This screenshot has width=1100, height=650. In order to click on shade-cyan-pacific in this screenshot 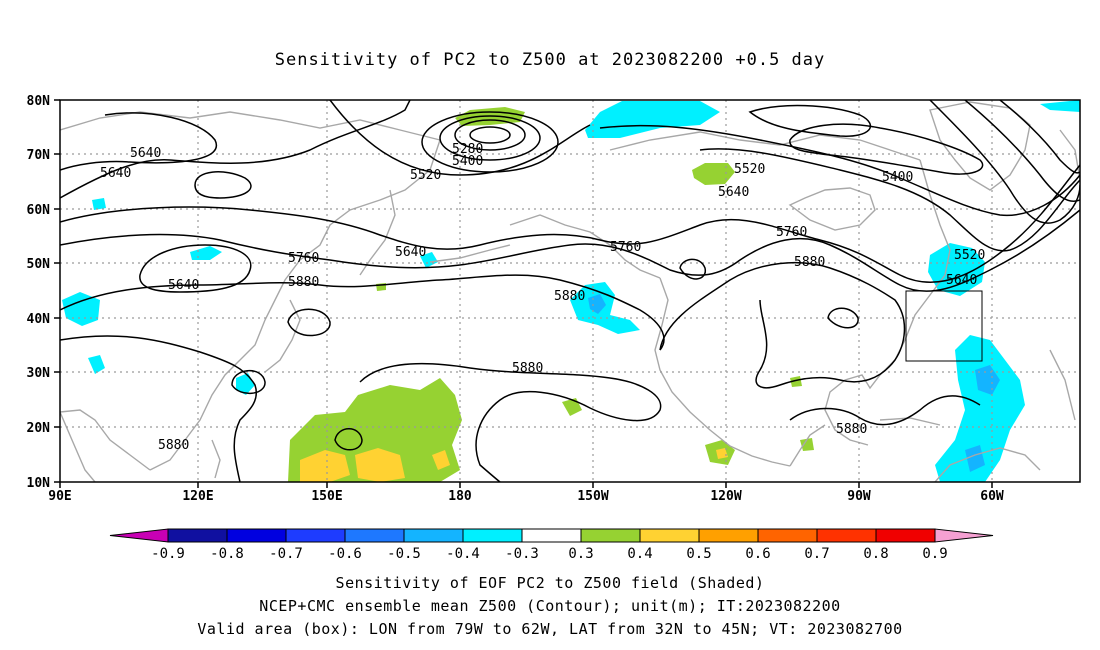, I will do `click(605, 308)`.